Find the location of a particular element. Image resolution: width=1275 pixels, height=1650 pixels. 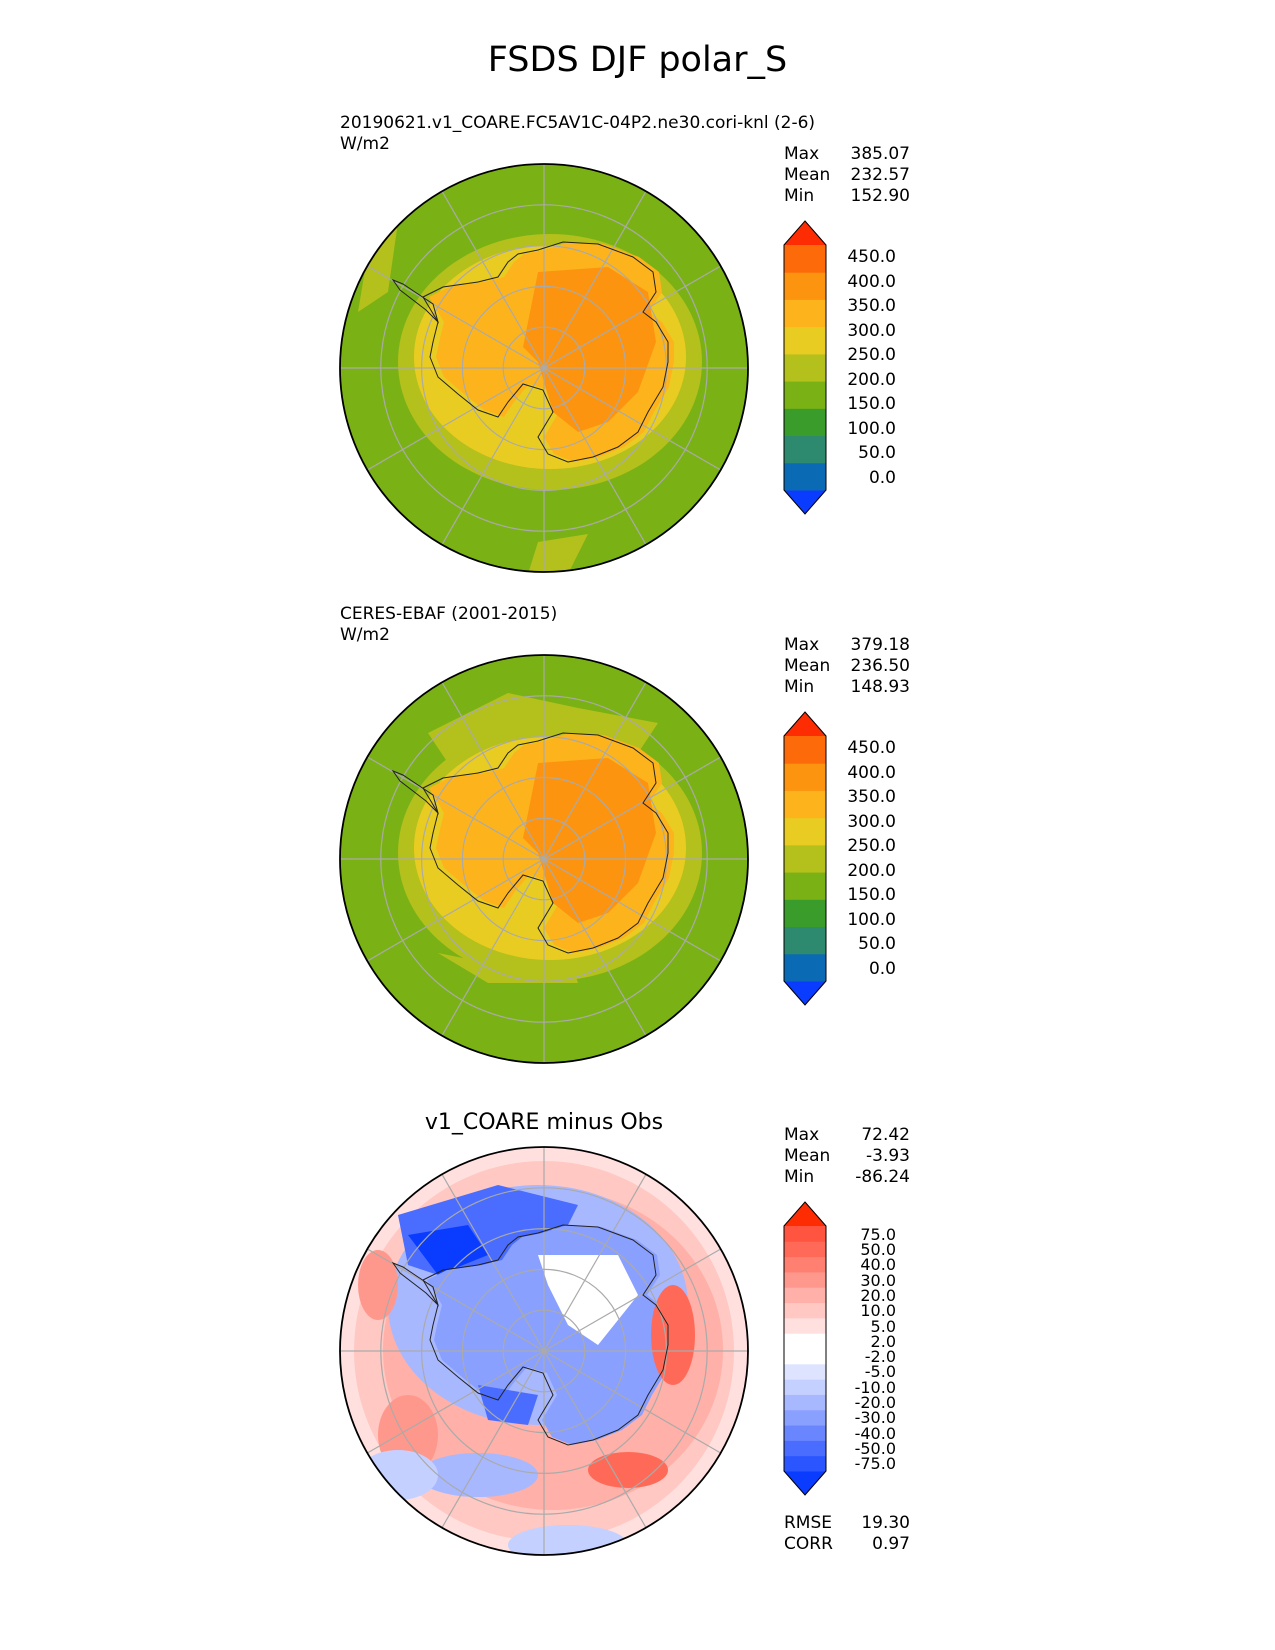

max-value: 379.18 is located at coordinates (880, 645).